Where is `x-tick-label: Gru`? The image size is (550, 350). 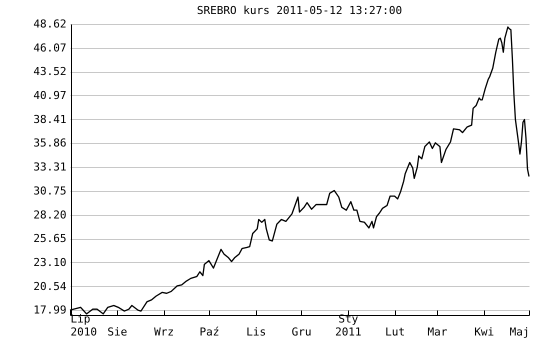
x-tick-label: Gru is located at coordinates (302, 332).